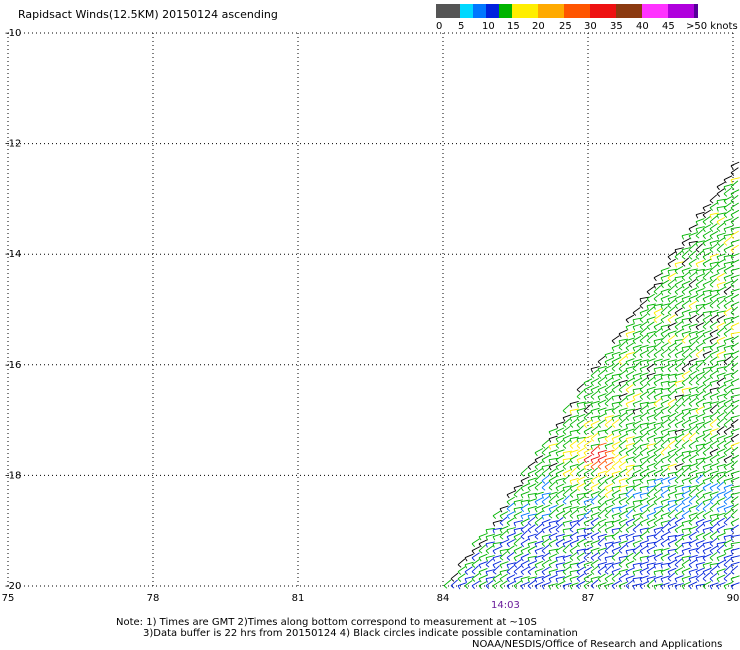 Image resolution: width=740 pixels, height=650 pixels. I want to click on y-tick-label: -14, so click(13, 254).